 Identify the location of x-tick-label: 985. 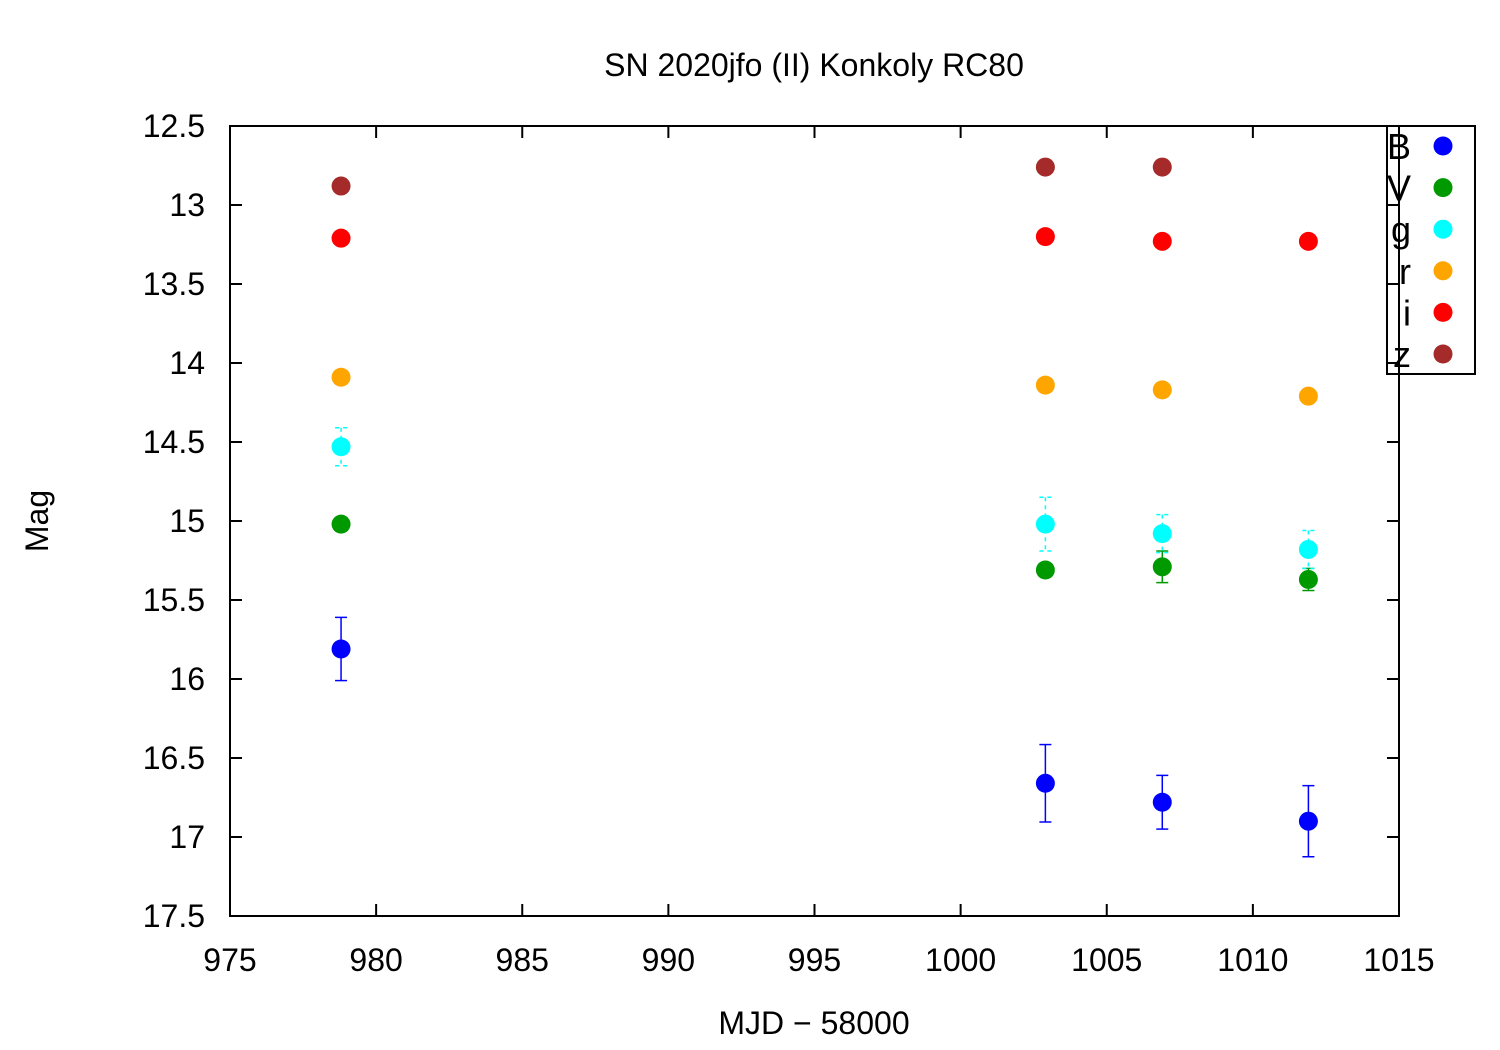
(522, 960).